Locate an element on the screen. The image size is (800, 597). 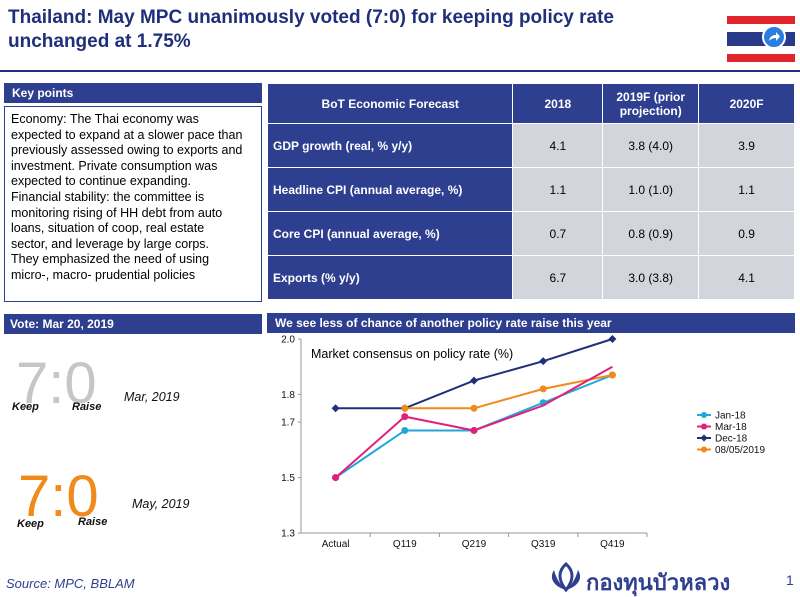
arrow-forward-icon is located at coordinates (774, 36).